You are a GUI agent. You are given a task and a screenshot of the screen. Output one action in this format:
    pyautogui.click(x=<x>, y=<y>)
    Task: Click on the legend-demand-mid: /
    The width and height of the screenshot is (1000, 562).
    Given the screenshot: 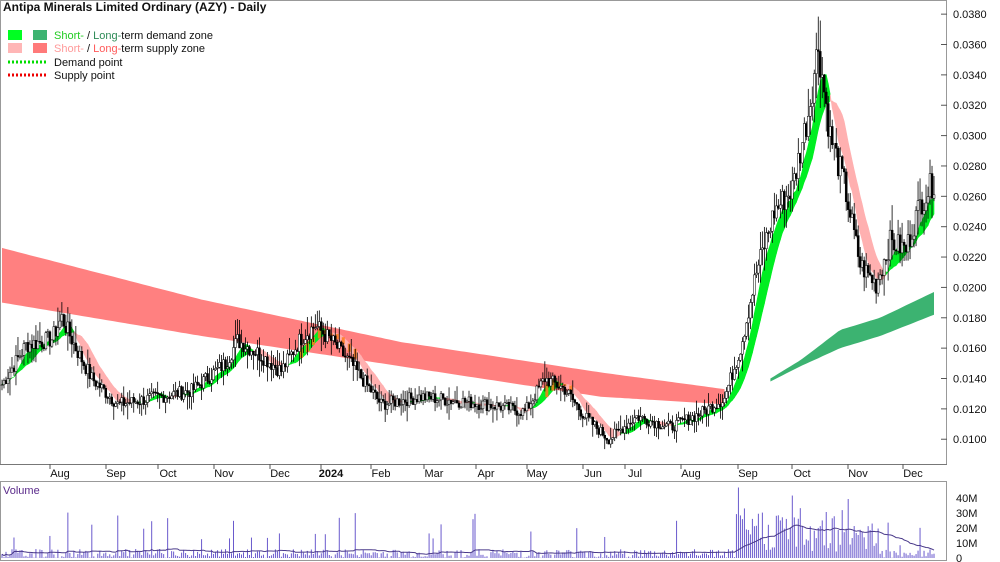 What is the action you would take?
    pyautogui.click(x=88, y=36)
    